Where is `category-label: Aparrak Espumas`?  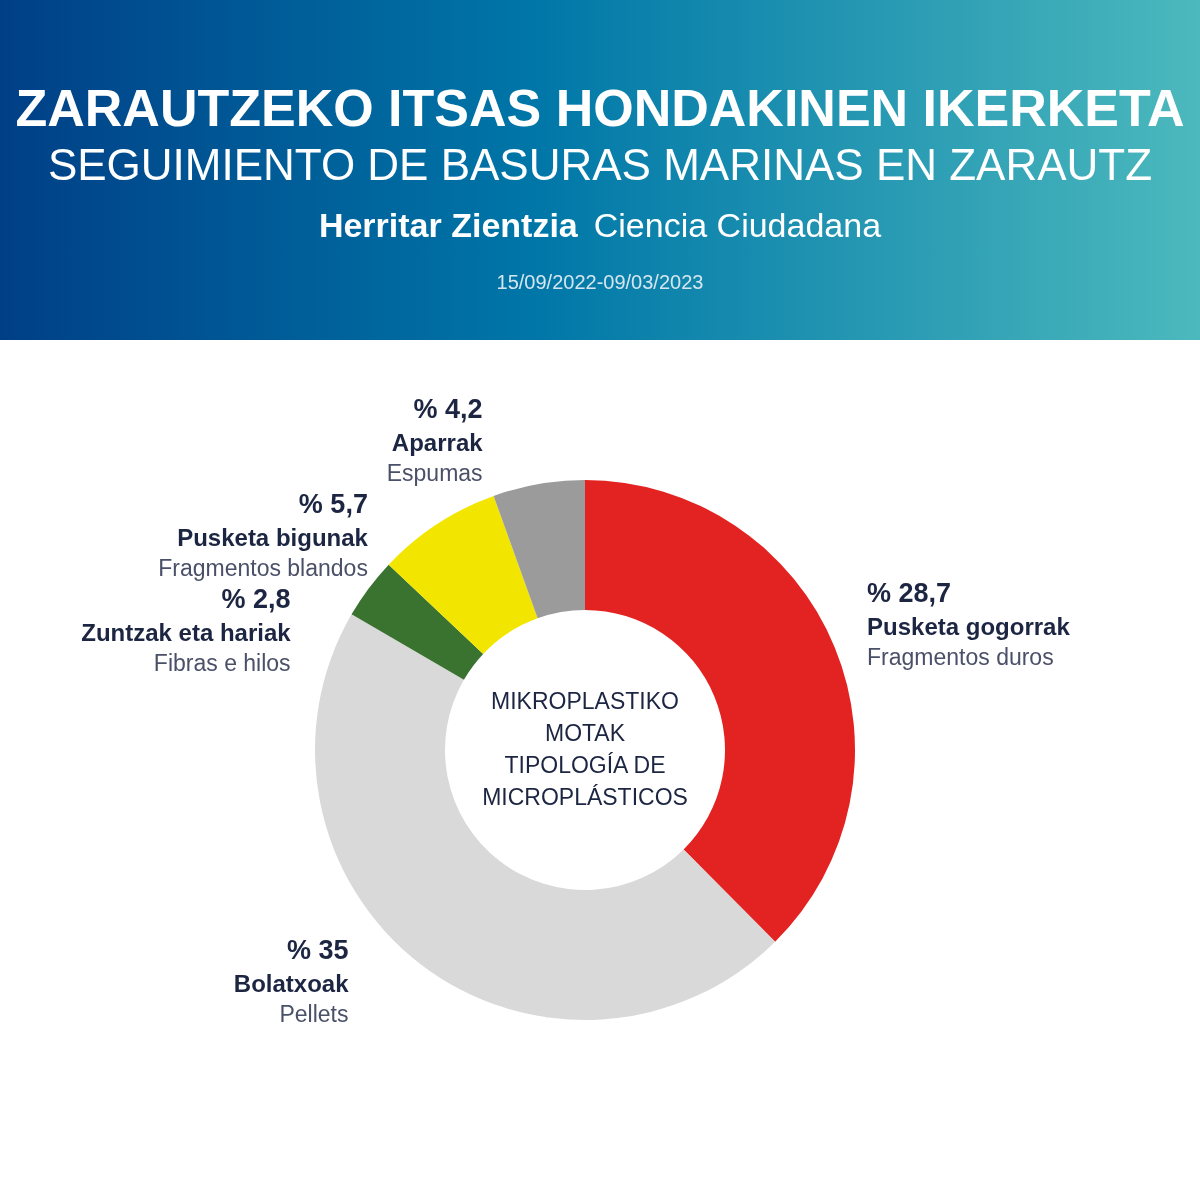 category-label: Aparrak Espumas is located at coordinates (434, 457).